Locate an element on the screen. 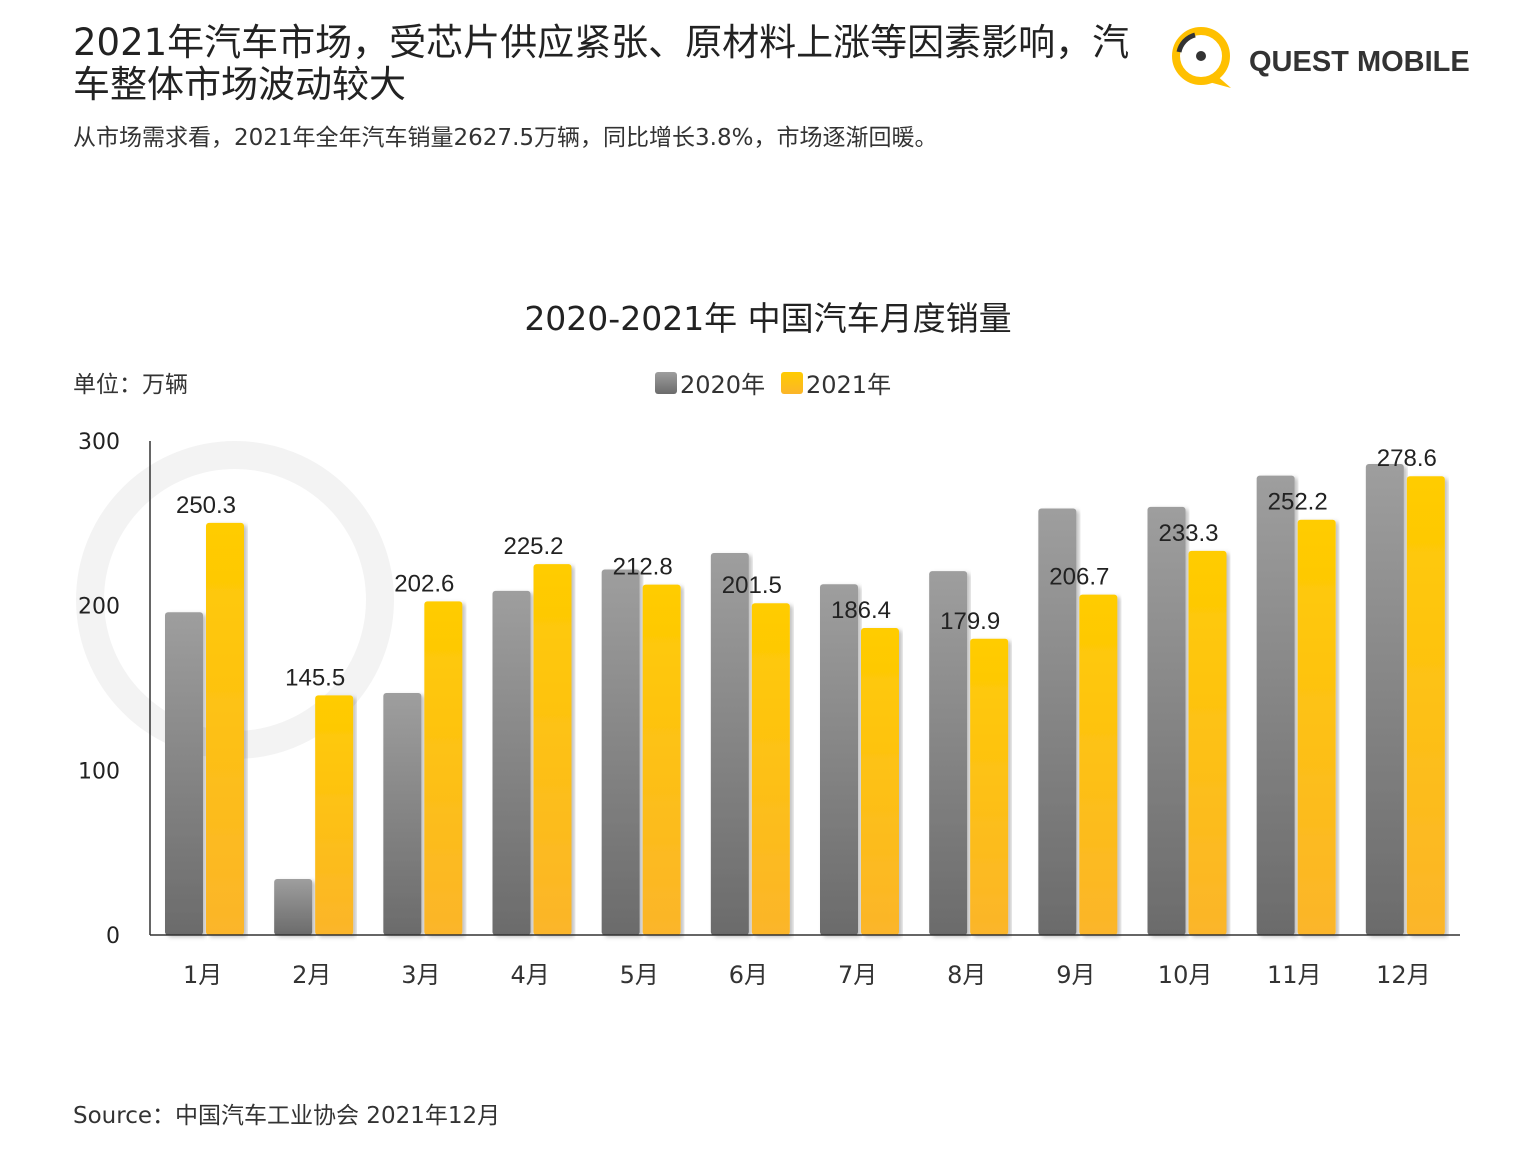 The image size is (1535, 1151). x-tick-label: 5月 is located at coordinates (639, 975).